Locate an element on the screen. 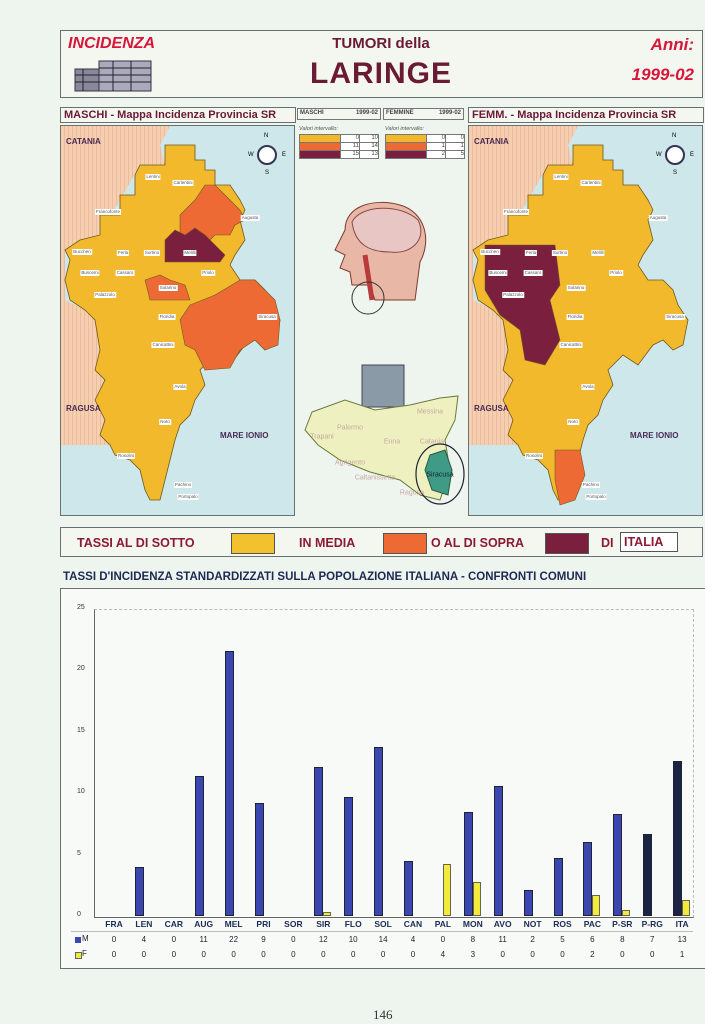 The height and width of the screenshot is (1024, 705). compass-n: N is located at coordinates (266, 136).